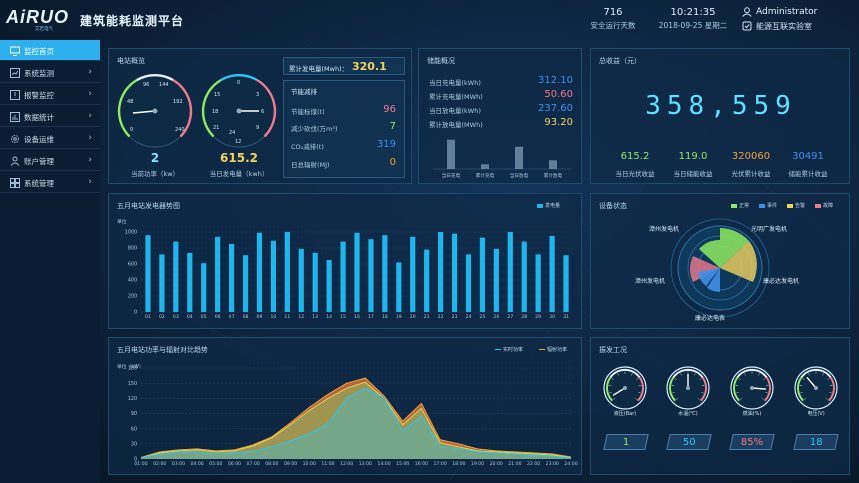 The image size is (859, 483). I want to click on gauge2-tick: 9, so click(257, 128).